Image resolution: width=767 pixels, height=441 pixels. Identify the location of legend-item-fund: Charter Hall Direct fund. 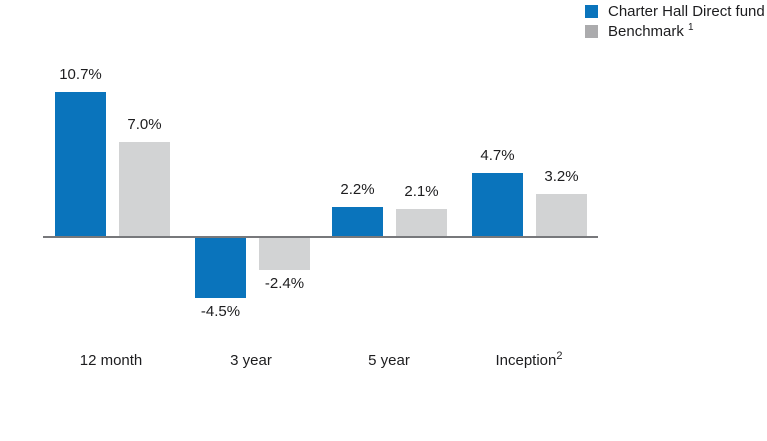
(675, 11).